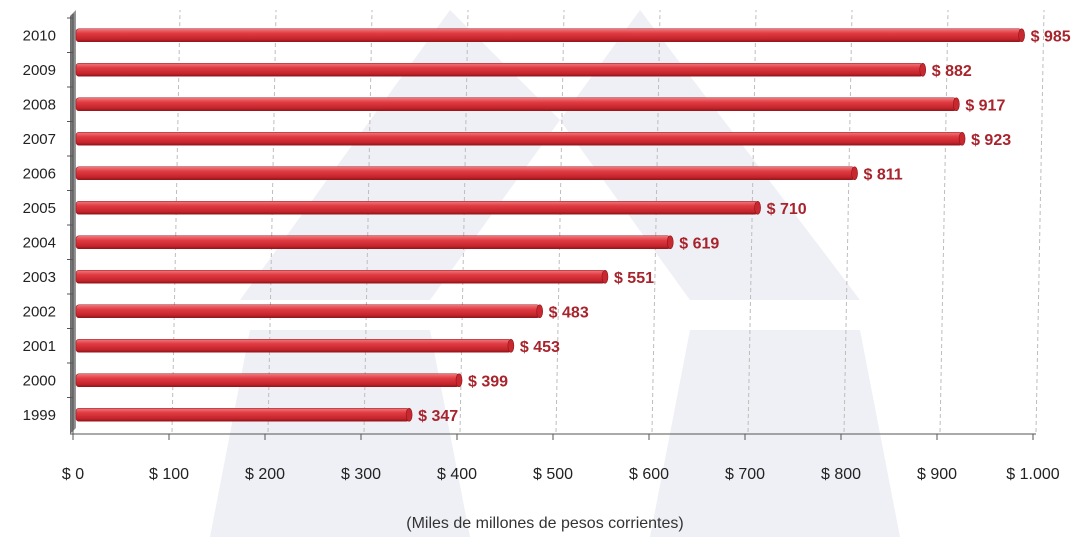 The image size is (1088, 542). I want to click on y-tick-label-2005: 2005, so click(39, 208).